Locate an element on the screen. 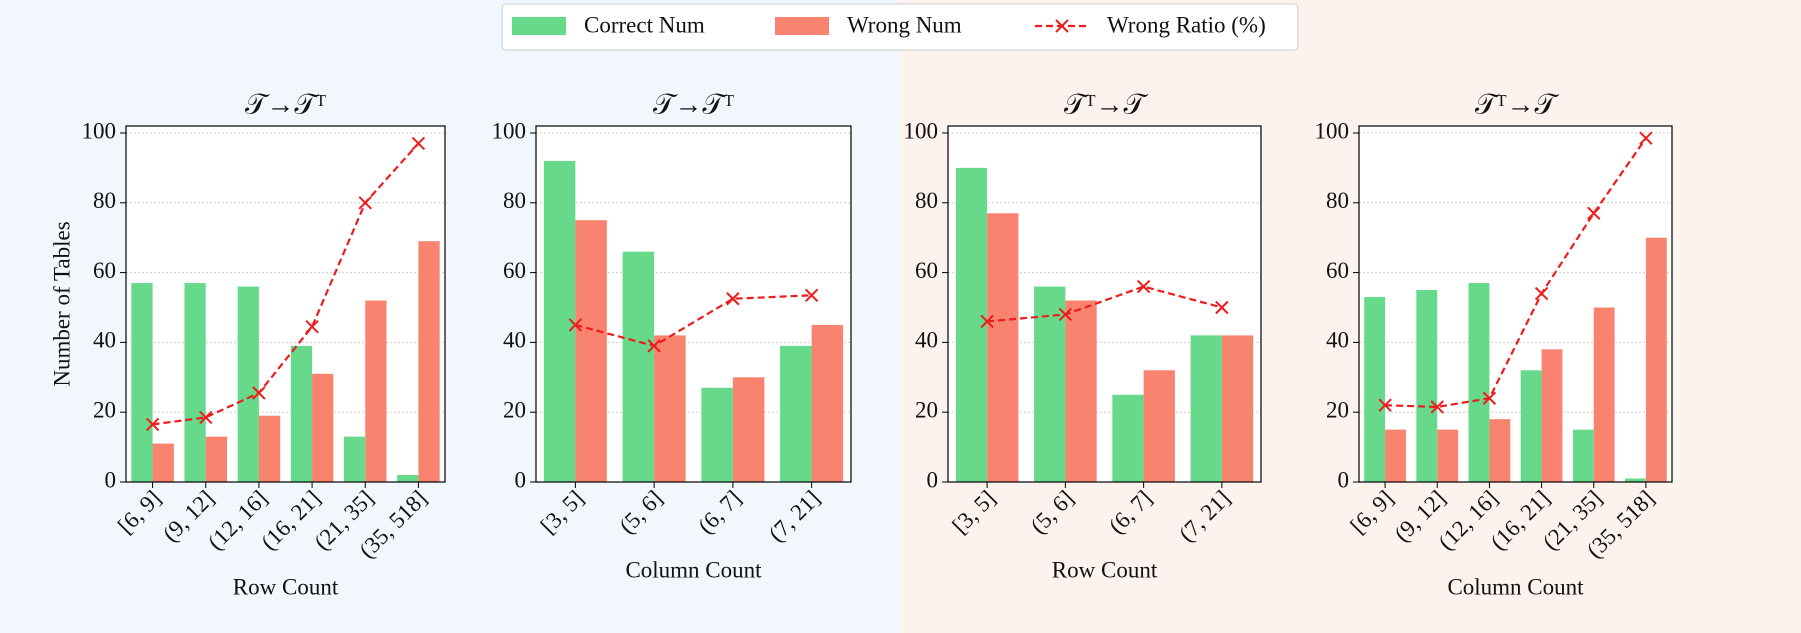 This screenshot has height=633, width=1801. y-axis-label: Number of Tables is located at coordinates (61, 303).